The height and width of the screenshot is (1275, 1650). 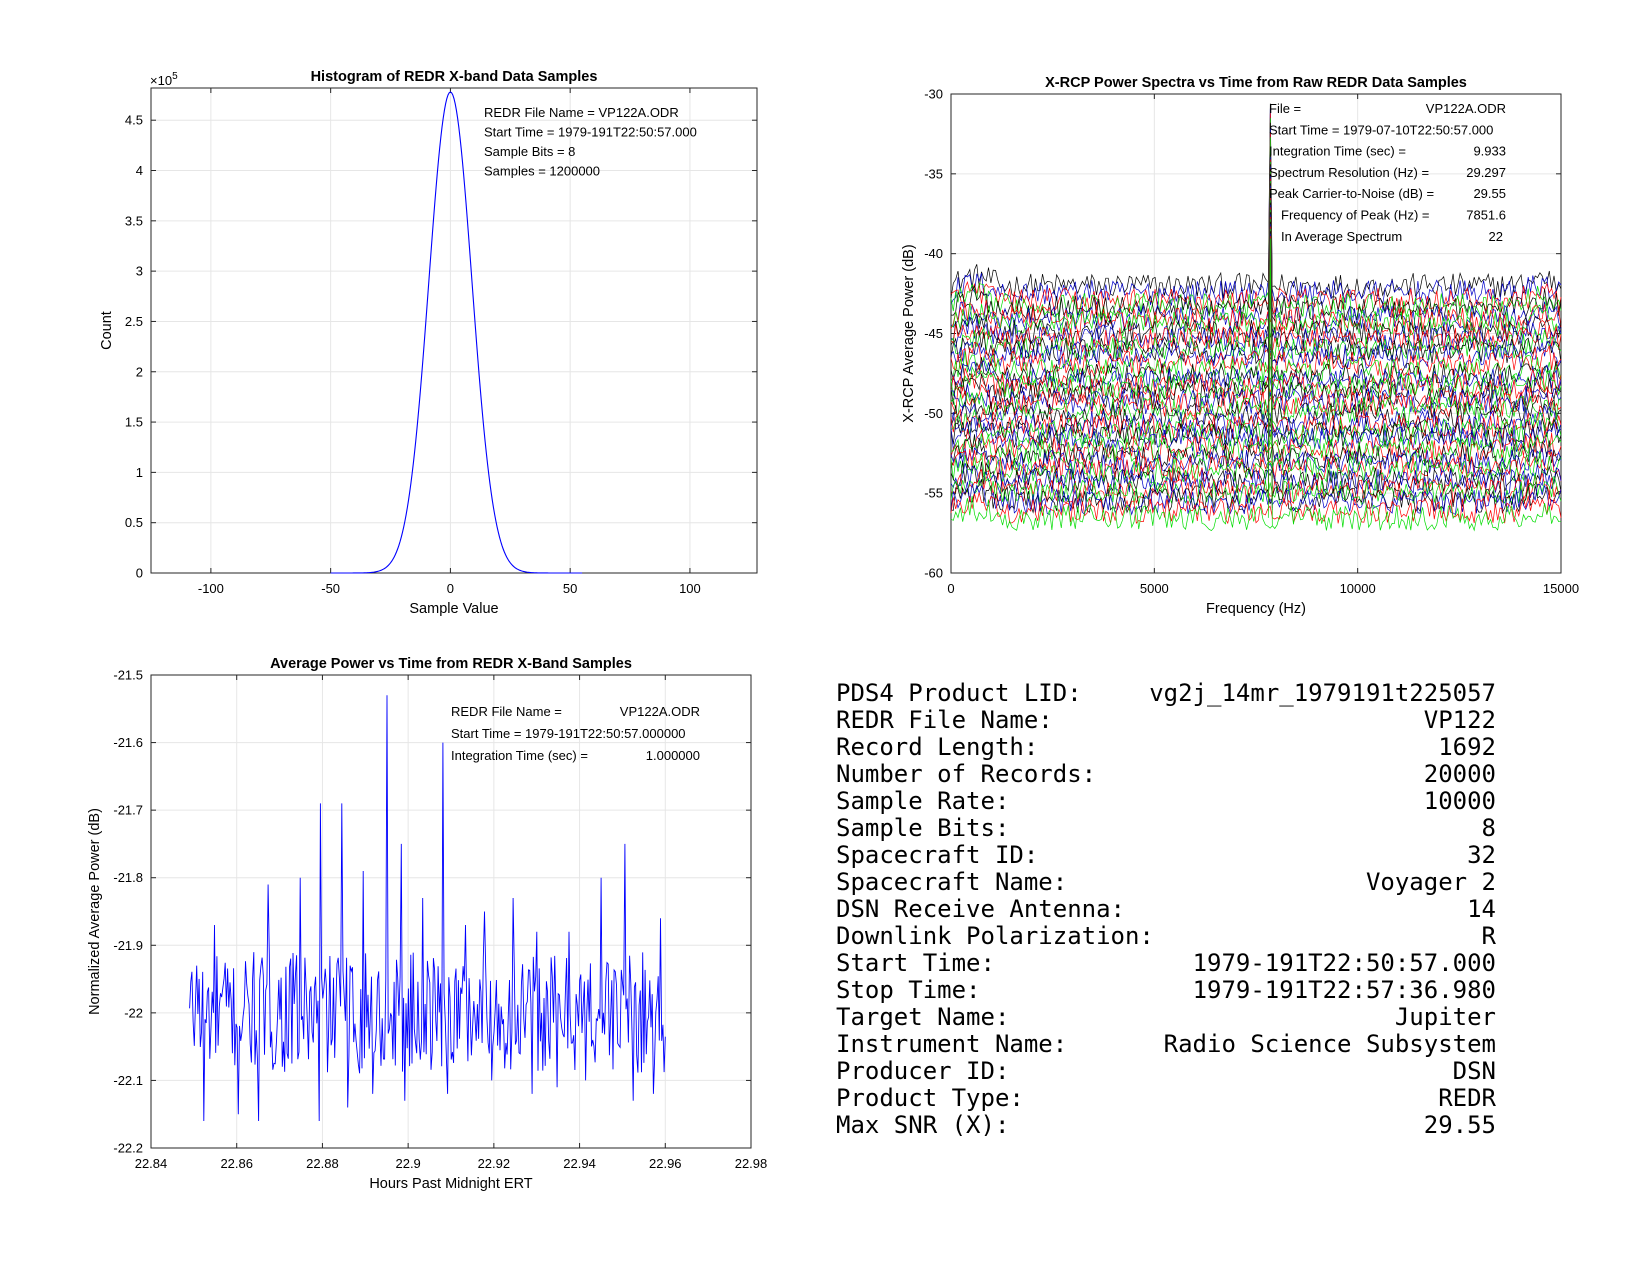 What do you see at coordinates (542, 171) in the screenshot?
I see `annotation-text: Samples = 1200000` at bounding box center [542, 171].